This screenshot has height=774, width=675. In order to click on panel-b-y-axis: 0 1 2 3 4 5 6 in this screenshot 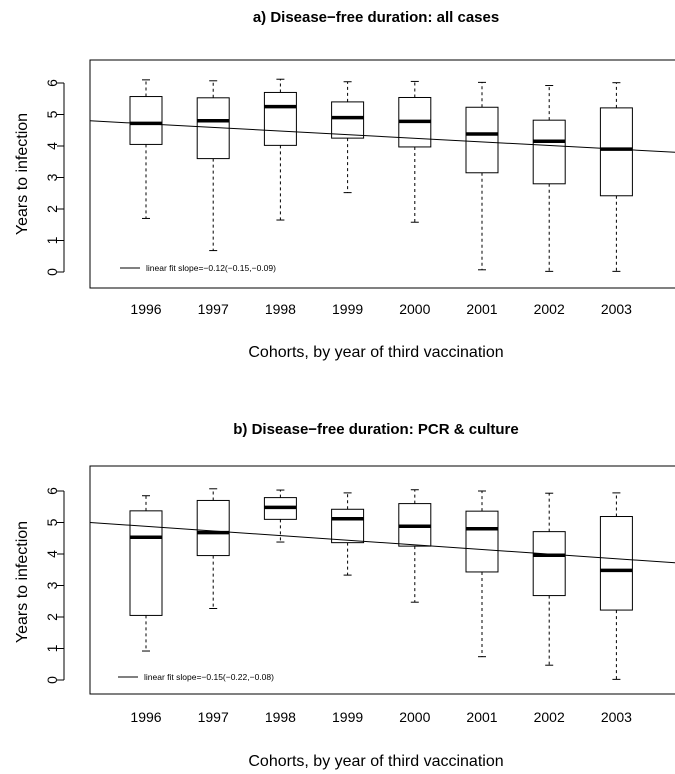, I will do `click(54, 585)`.